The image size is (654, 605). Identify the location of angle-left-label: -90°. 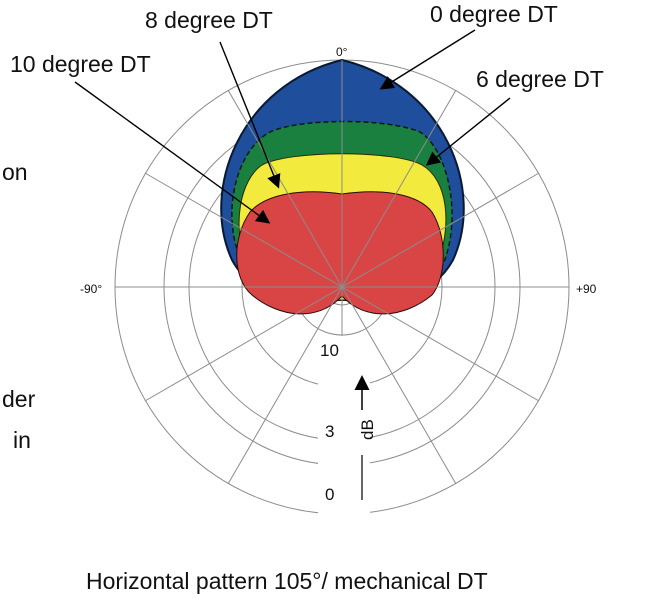
(91, 289).